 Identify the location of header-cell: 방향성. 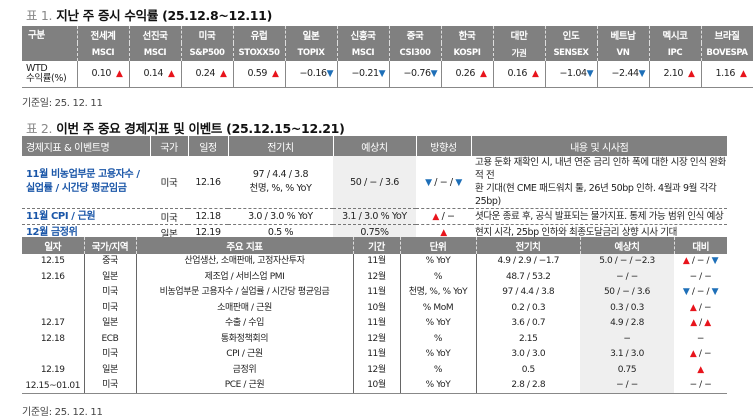
(444, 146).